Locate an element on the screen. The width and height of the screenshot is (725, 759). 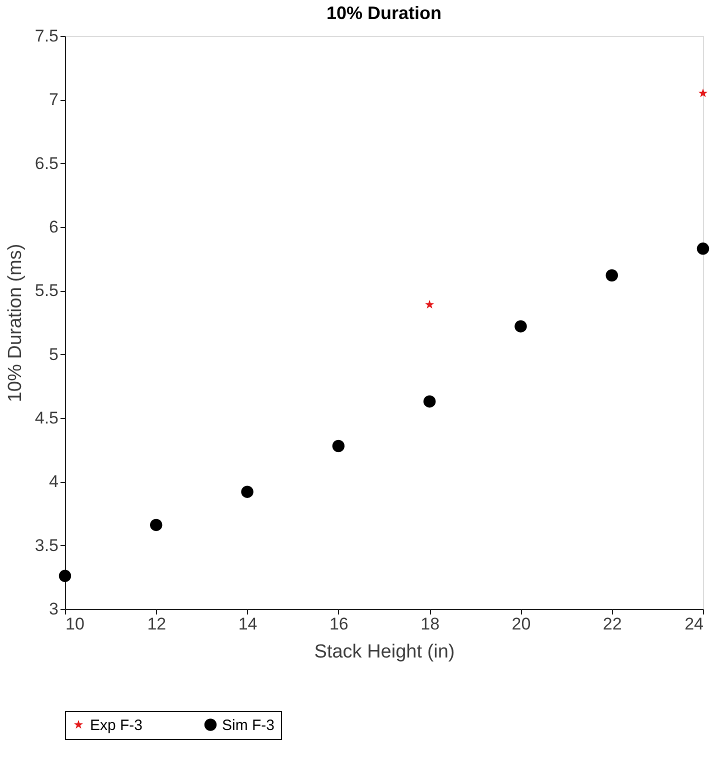
y-tick-label: 3.5 is located at coordinates (46, 545).